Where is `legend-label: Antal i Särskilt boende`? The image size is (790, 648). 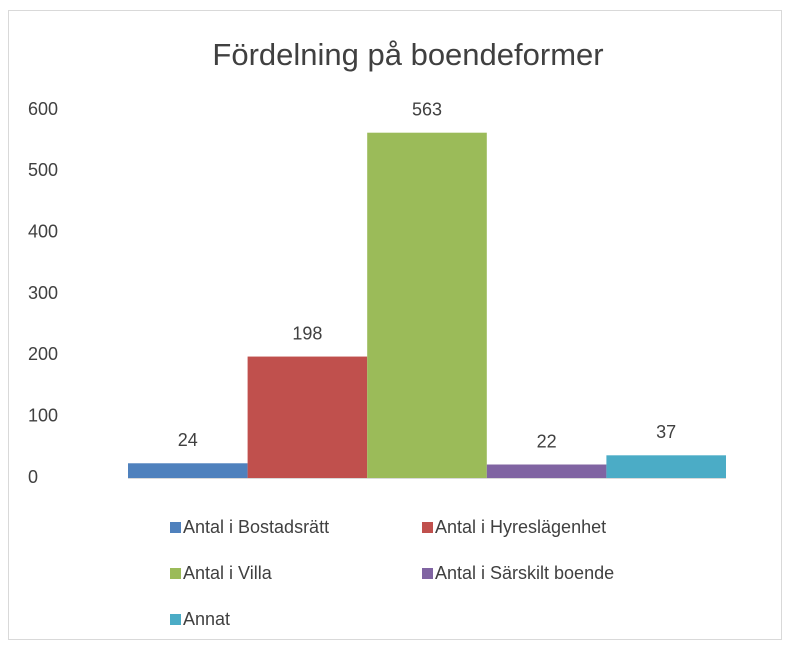
legend-label: Antal i Särskilt boende is located at coordinates (524, 573).